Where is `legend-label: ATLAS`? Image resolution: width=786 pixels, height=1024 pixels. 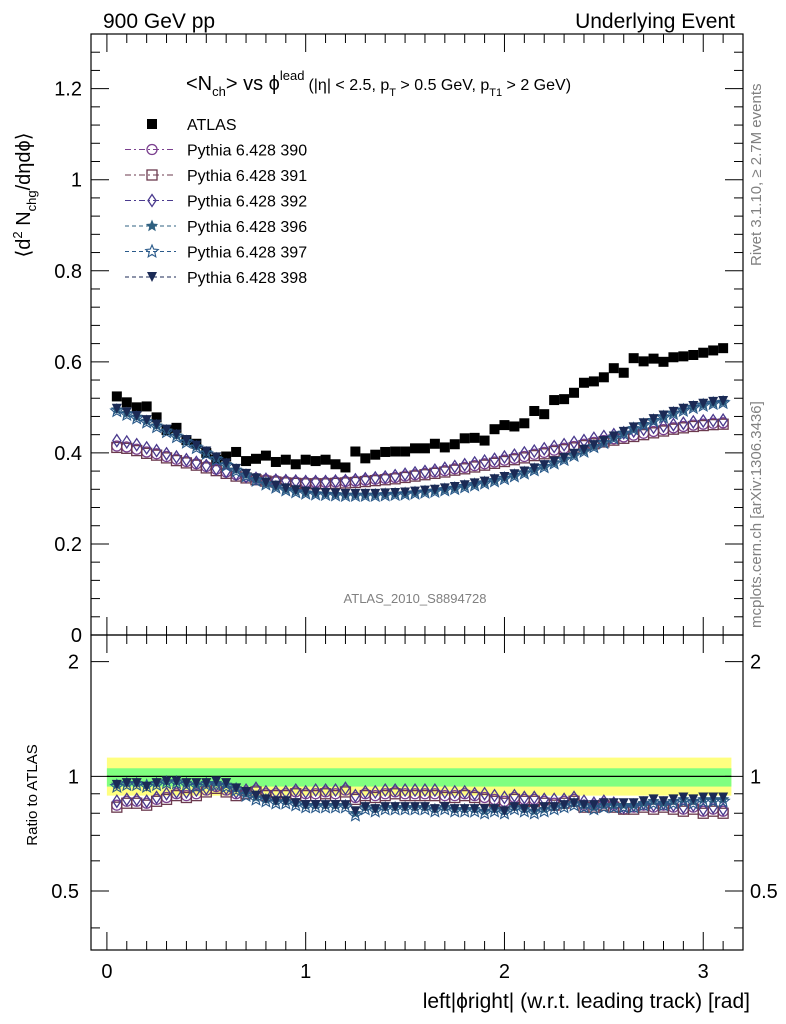 legend-label: ATLAS is located at coordinates (212, 125).